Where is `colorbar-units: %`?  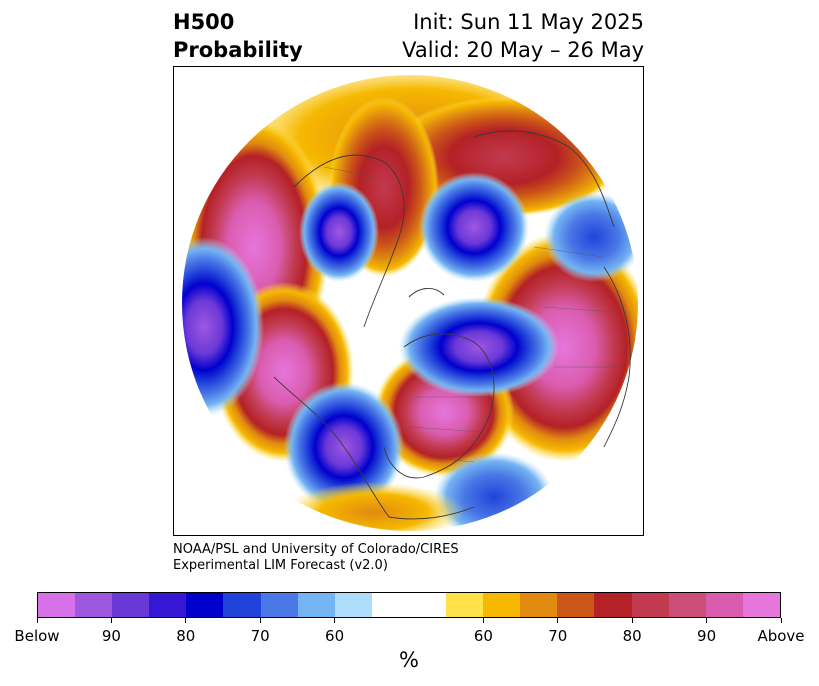
colorbar-units: % is located at coordinates (409, 660).